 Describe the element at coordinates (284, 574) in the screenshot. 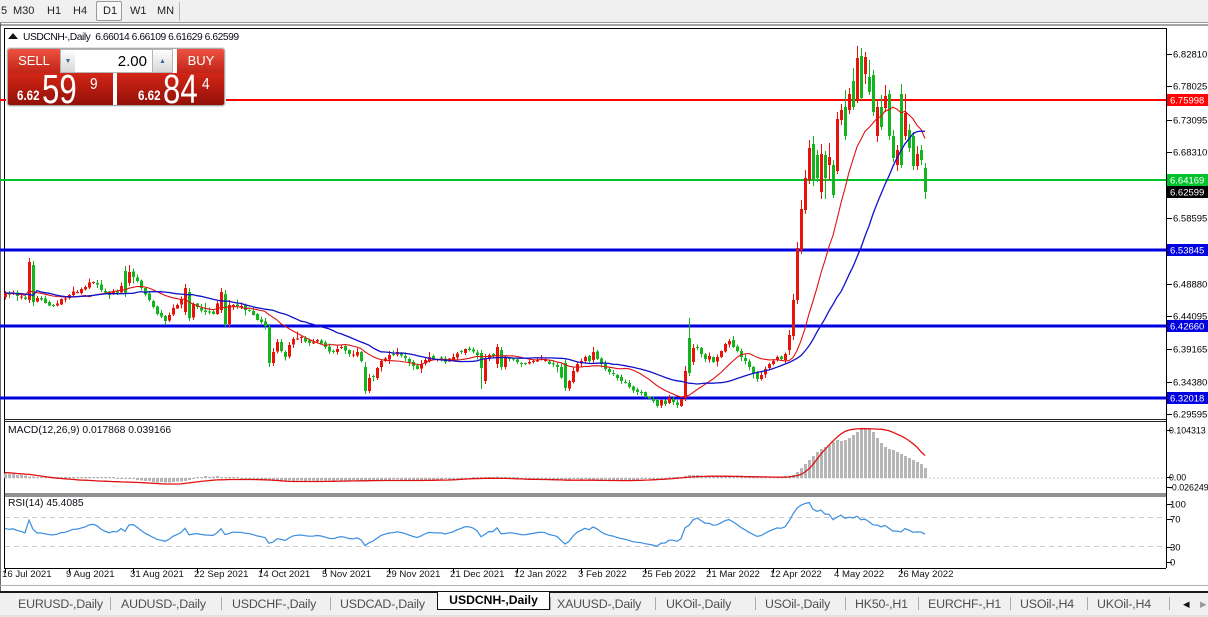

I see `svg-text: 14 Oct 2021` at that location.